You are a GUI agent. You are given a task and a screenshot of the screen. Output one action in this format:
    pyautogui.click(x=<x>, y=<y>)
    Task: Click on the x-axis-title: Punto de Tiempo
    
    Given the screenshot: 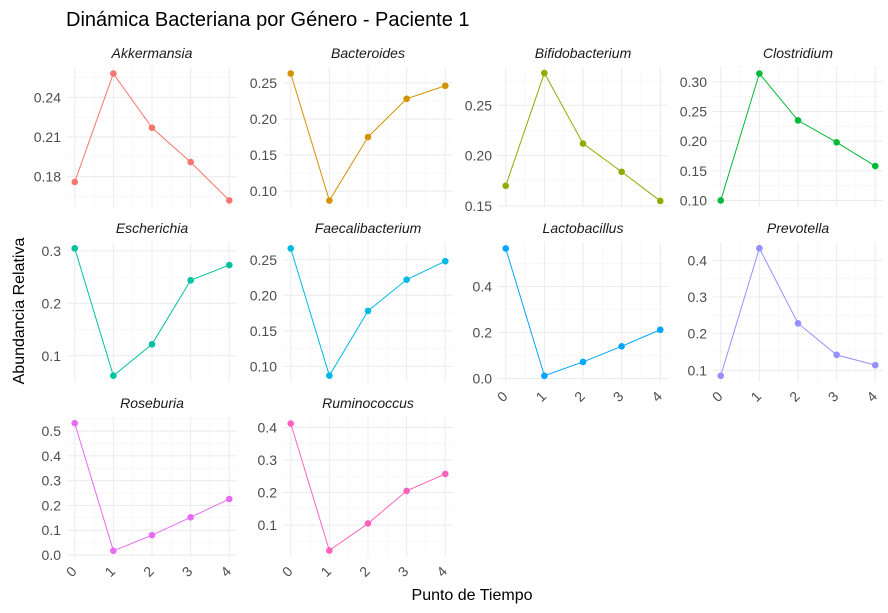 What is the action you would take?
    pyautogui.click(x=472, y=595)
    